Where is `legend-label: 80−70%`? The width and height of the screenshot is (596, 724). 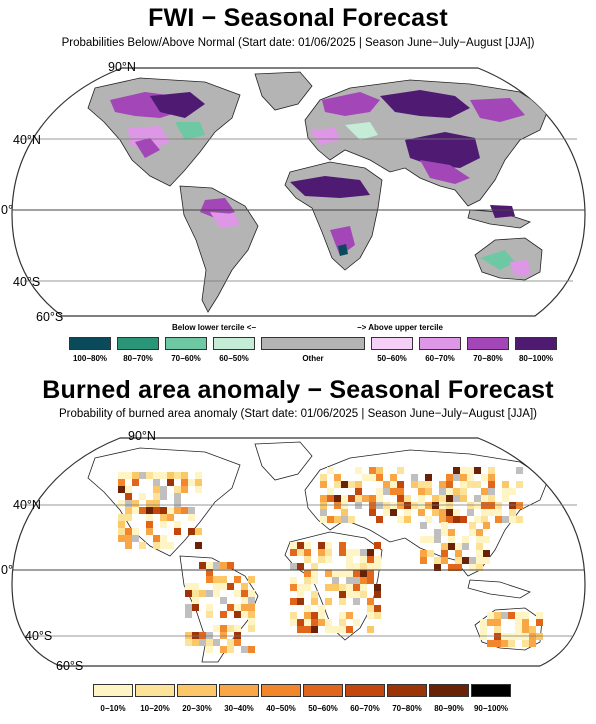
legend-label: 80−70% is located at coordinates (138, 358).